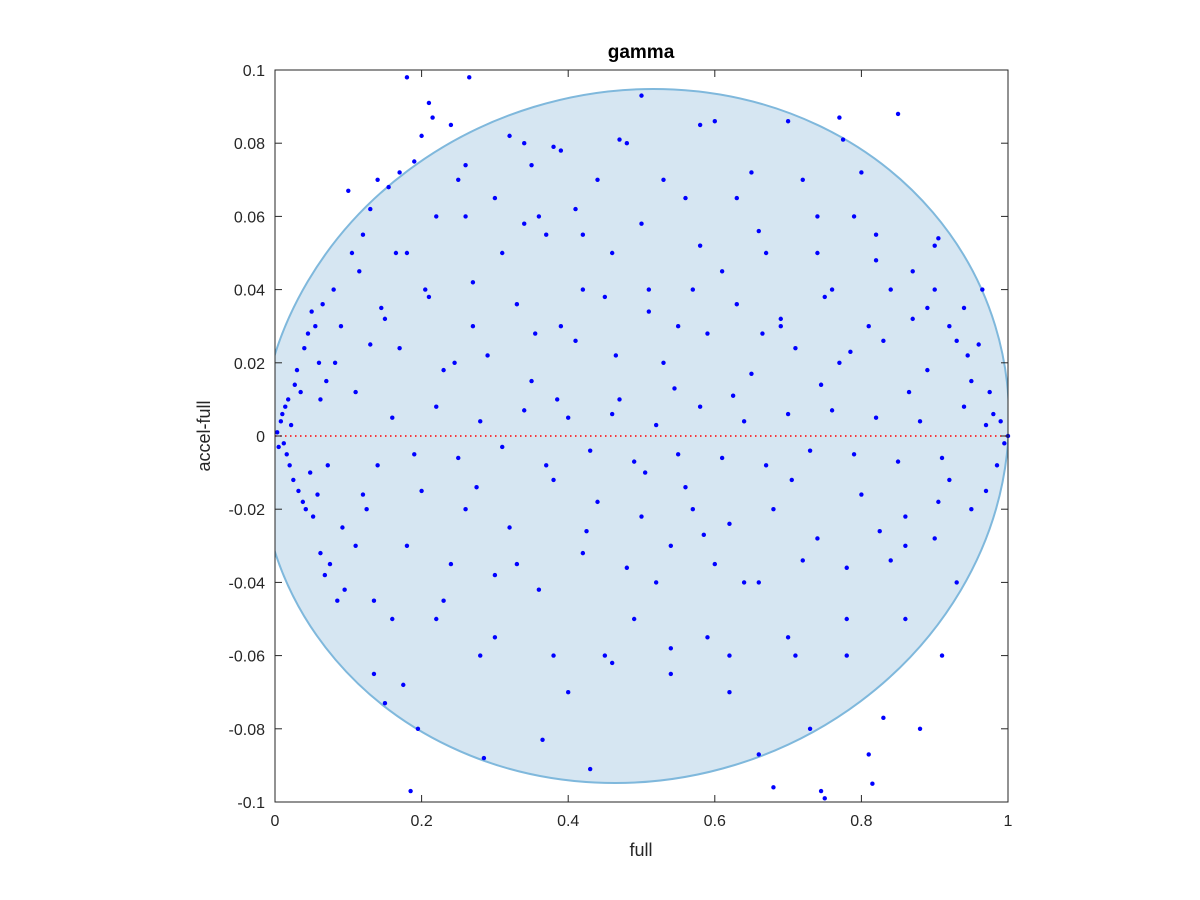  Describe the element at coordinates (249, 144) in the screenshot. I see `y-tick-label: 0.08` at that location.